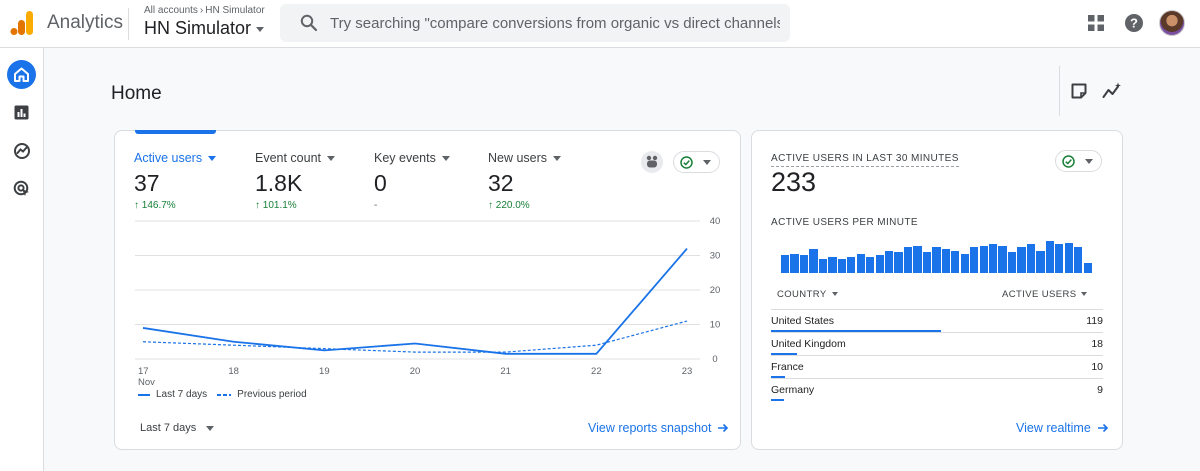 The width and height of the screenshot is (1200, 471). I want to click on search-bar, so click(535, 23).